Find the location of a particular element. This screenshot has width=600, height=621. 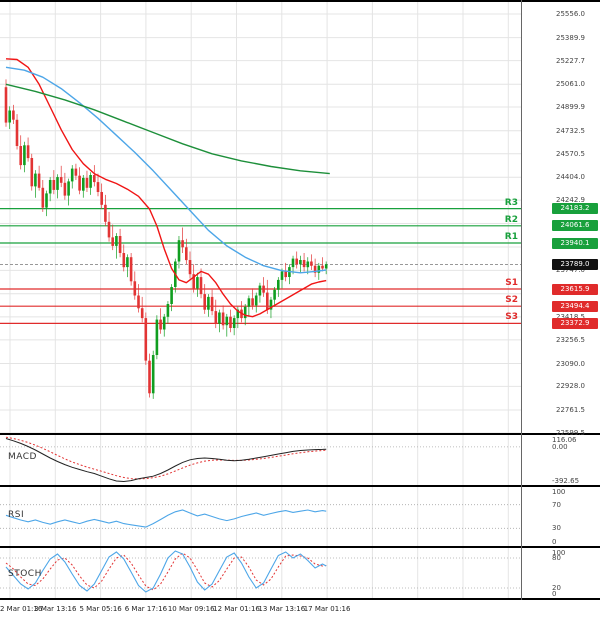

macd-layer is located at coordinates (260, 459).